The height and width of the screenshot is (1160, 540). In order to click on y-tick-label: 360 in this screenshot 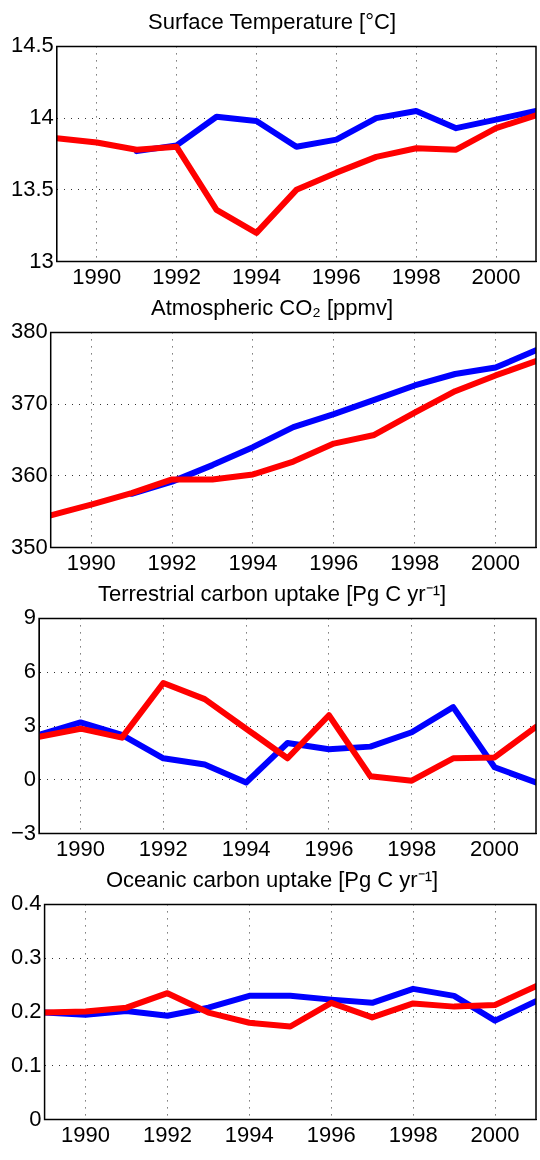, I will do `click(29, 474)`.